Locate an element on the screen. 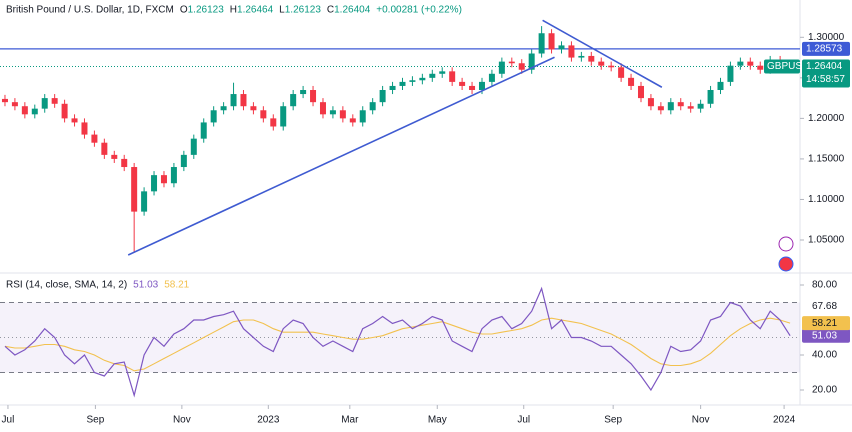 The width and height of the screenshot is (852, 432). value-tag-label: 58.21 is located at coordinates (824, 323).